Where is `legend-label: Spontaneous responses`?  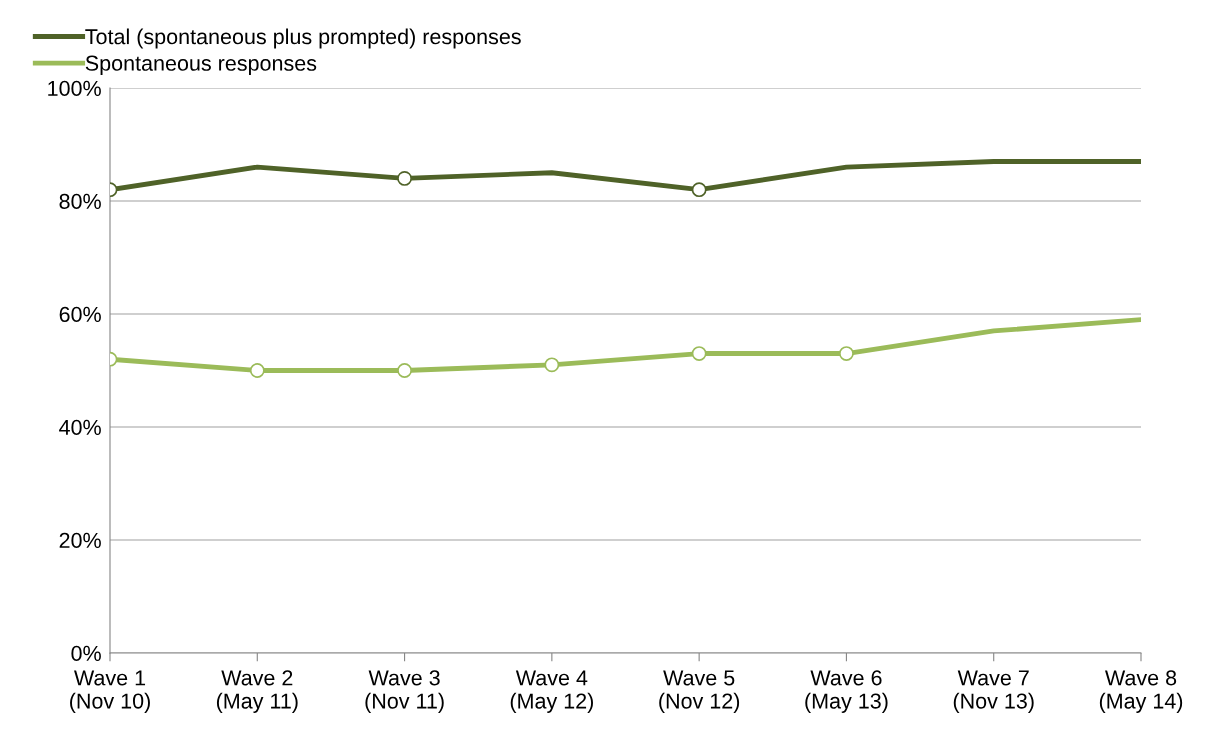 legend-label: Spontaneous responses is located at coordinates (201, 65).